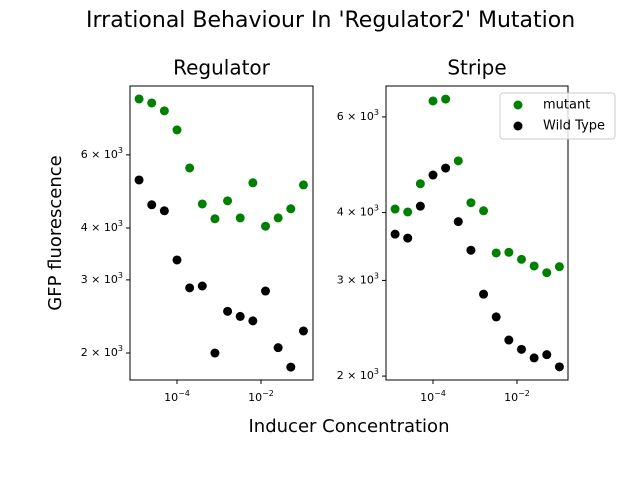 The image size is (640, 480). I want to click on y-axis-label: GFP fluorescence, so click(55, 232).